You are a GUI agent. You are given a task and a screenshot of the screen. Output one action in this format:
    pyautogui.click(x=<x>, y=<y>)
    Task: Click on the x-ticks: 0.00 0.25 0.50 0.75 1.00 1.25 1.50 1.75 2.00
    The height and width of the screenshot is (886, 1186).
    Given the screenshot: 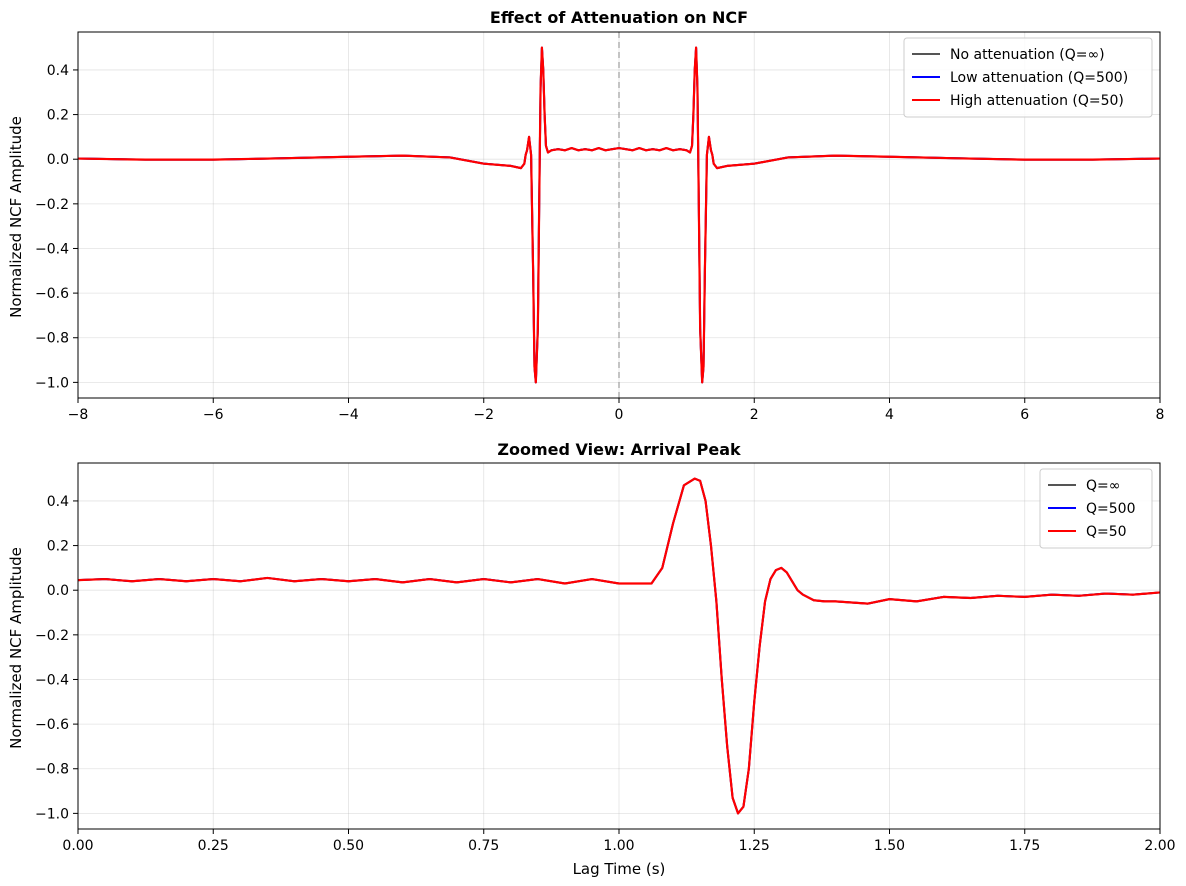 What is the action you would take?
    pyautogui.click(x=619, y=841)
    